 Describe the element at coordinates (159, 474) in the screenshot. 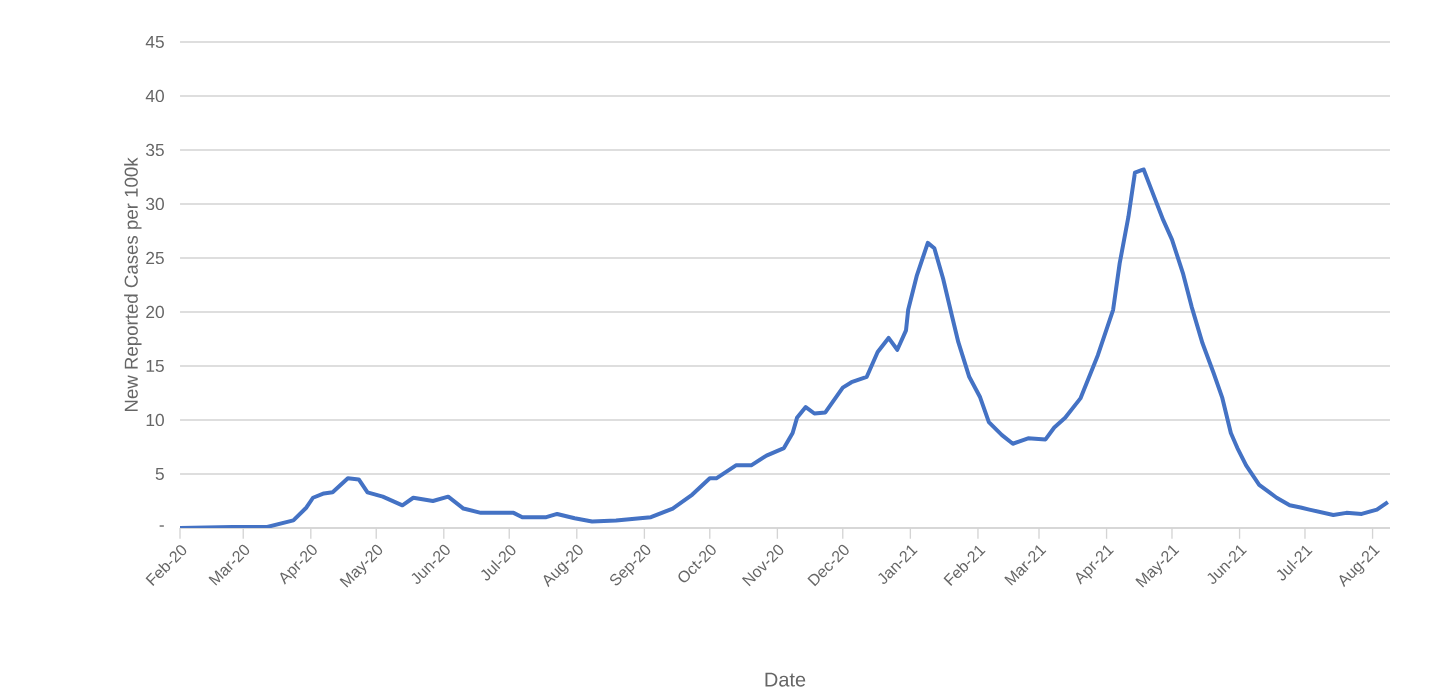

I see `y-tick-label: 5` at that location.